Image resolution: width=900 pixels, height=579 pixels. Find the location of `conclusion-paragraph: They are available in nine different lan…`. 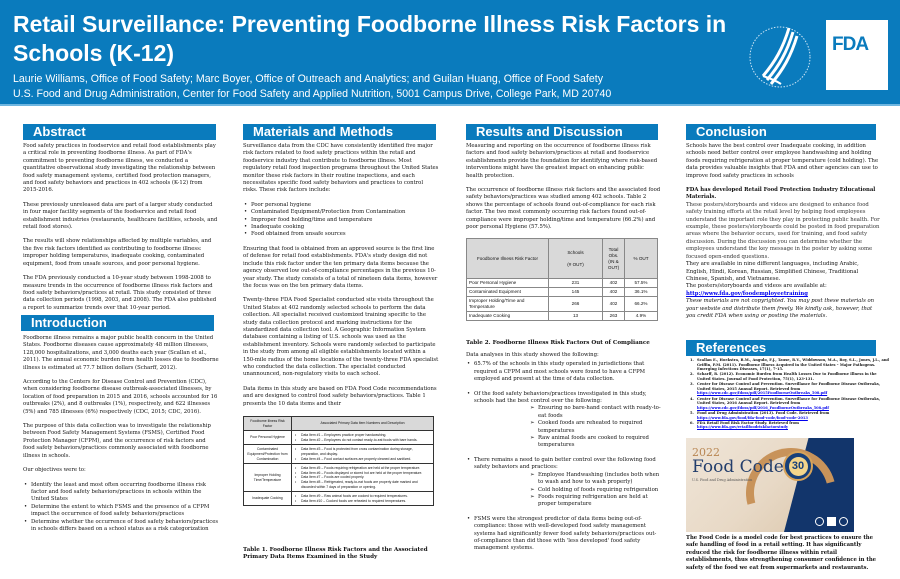

conclusion-paragraph: They are available in nine different lan… is located at coordinates (772, 271).